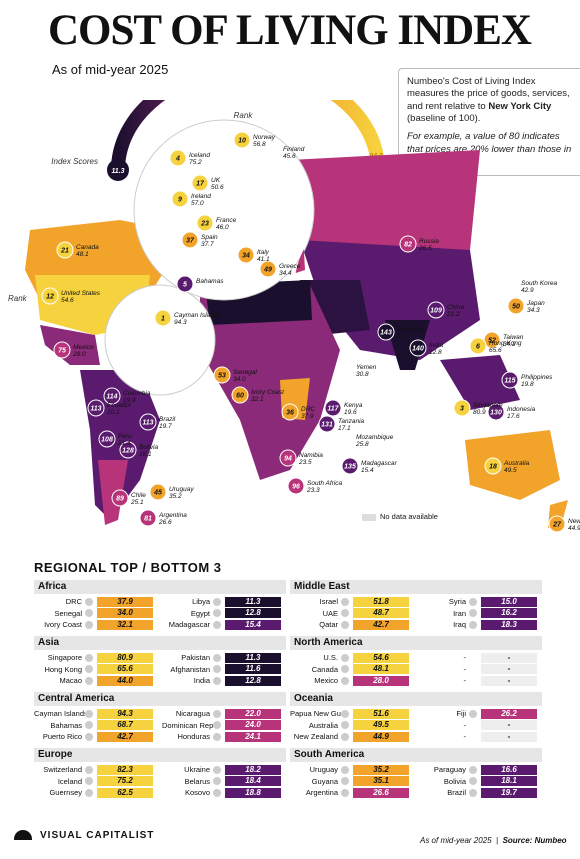 This screenshot has width=580, height=859. Describe the element at coordinates (195, 658) in the screenshot. I see `region-country-name: Pakistan` at that location.